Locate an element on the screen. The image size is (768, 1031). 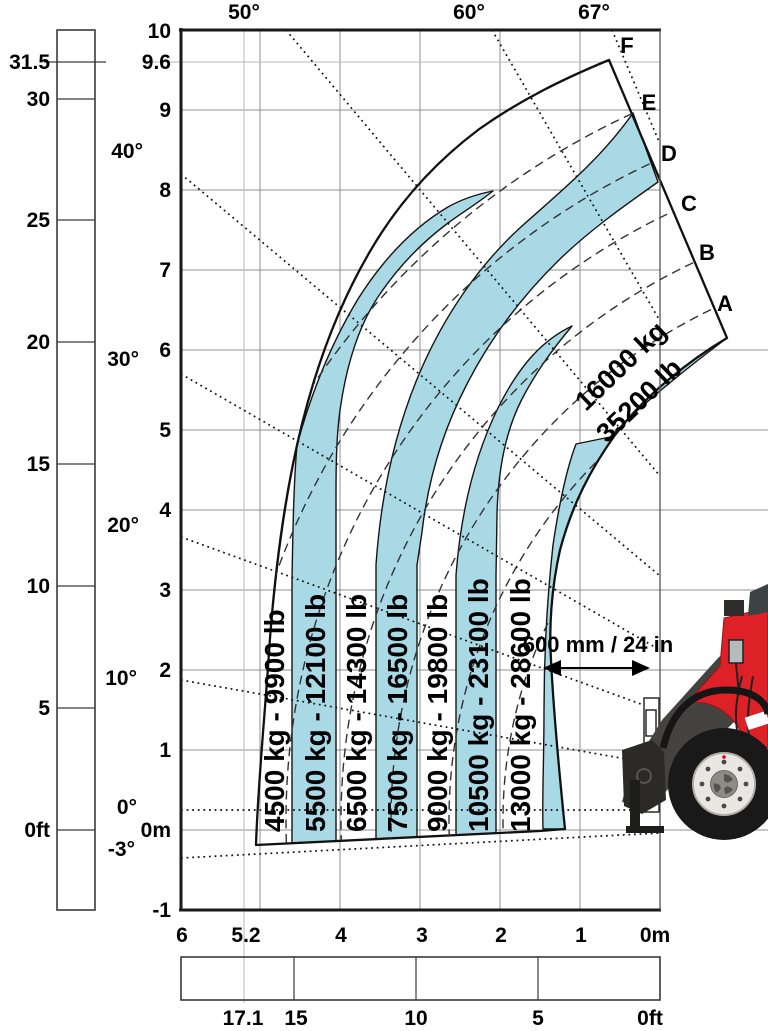
cab-dark is located at coordinates (758, 600).